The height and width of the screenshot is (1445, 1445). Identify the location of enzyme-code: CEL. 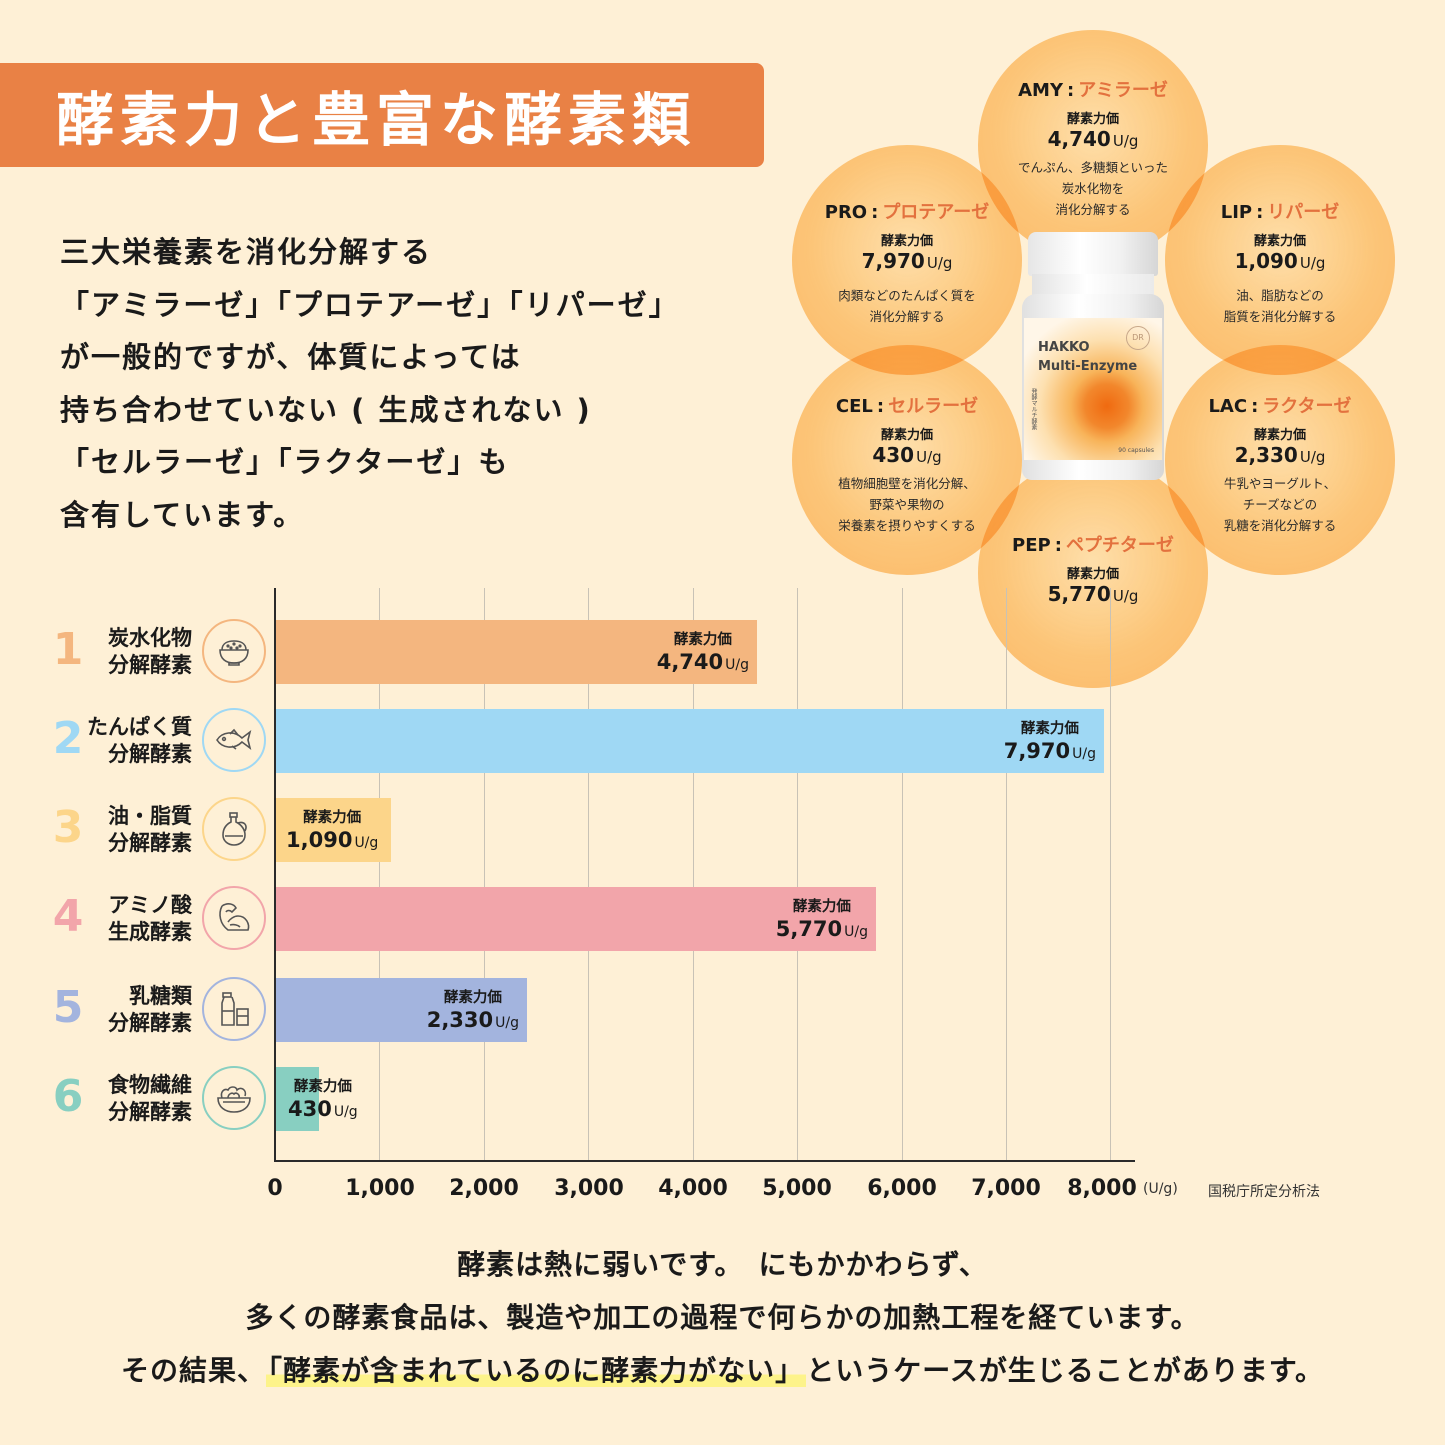
(854, 406).